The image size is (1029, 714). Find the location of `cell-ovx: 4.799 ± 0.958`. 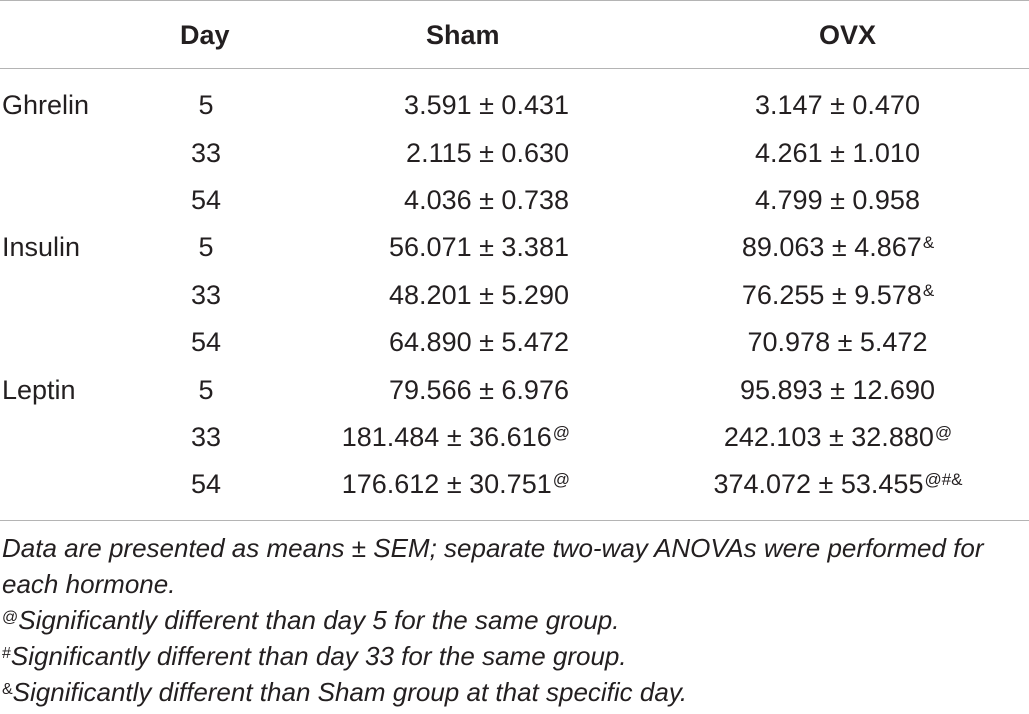

cell-ovx: 4.799 ± 0.958 is located at coordinates (838, 200).